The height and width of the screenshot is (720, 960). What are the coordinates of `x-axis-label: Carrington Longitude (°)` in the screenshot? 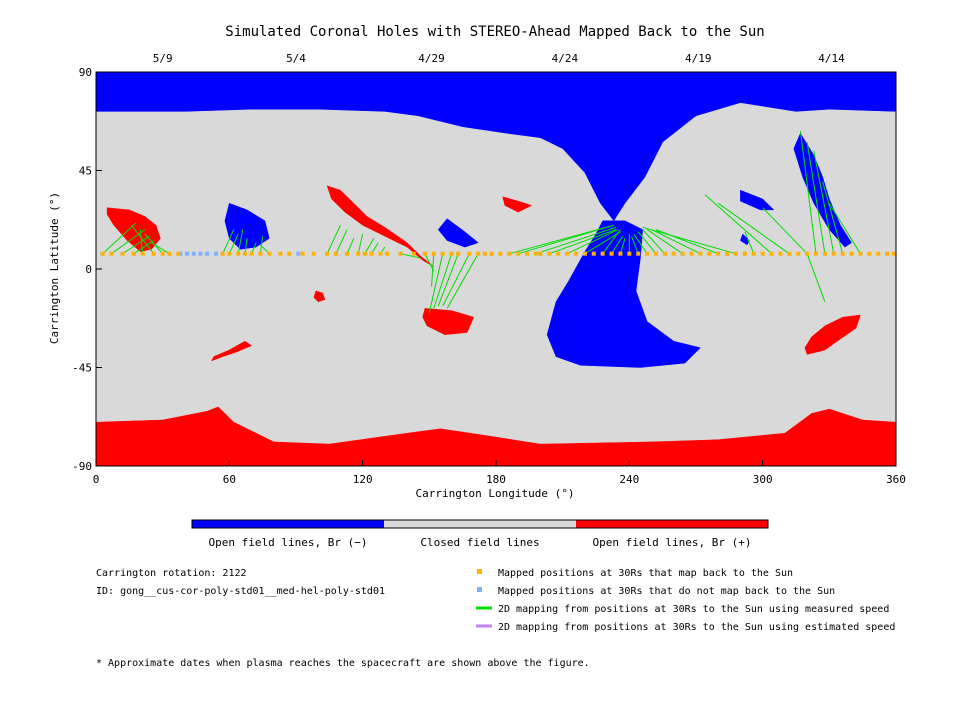 It's located at (495, 493).